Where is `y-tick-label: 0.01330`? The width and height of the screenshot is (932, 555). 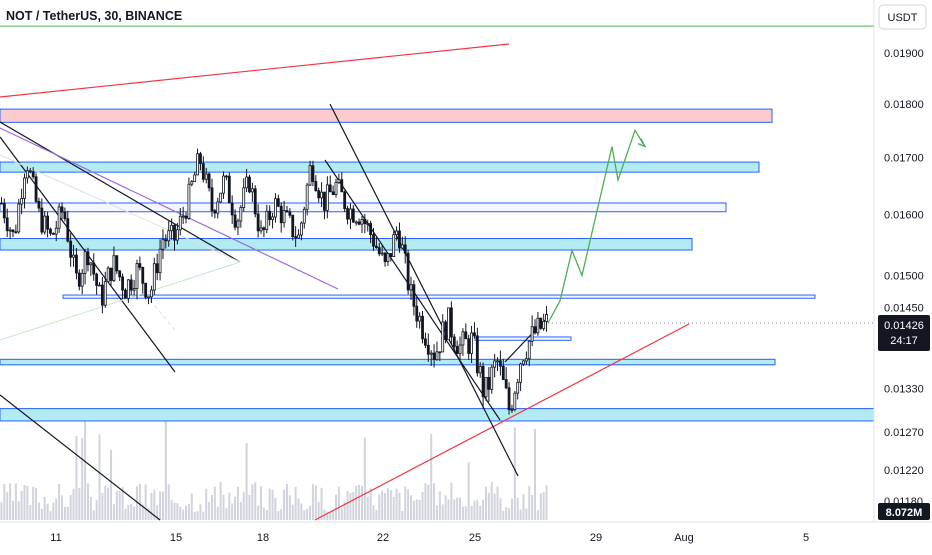
y-tick-label: 0.01330 is located at coordinates (904, 390).